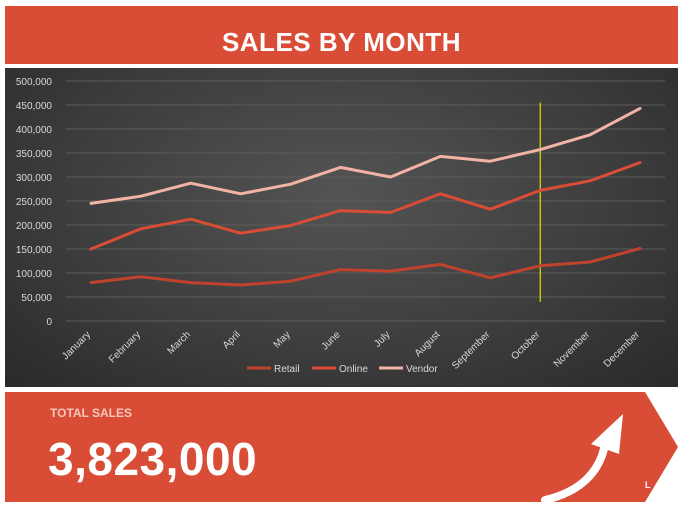 This screenshot has width=684, height=510. What do you see at coordinates (428, 344) in the screenshot?
I see `x-tick-label: August` at bounding box center [428, 344].